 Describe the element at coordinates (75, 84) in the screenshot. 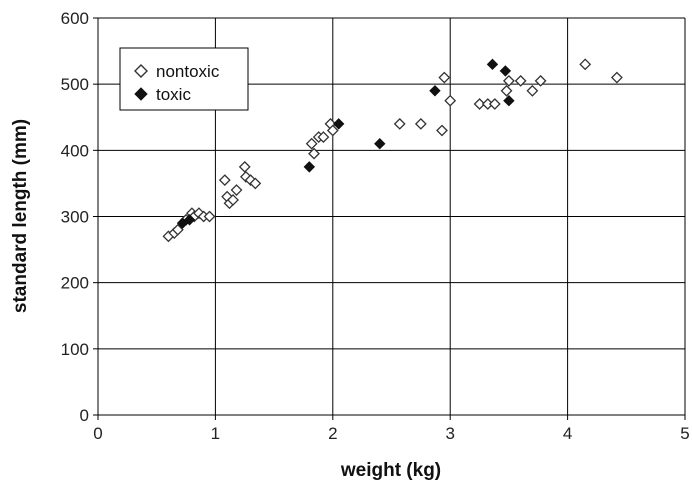

I see `y-tick-label: 500` at that location.